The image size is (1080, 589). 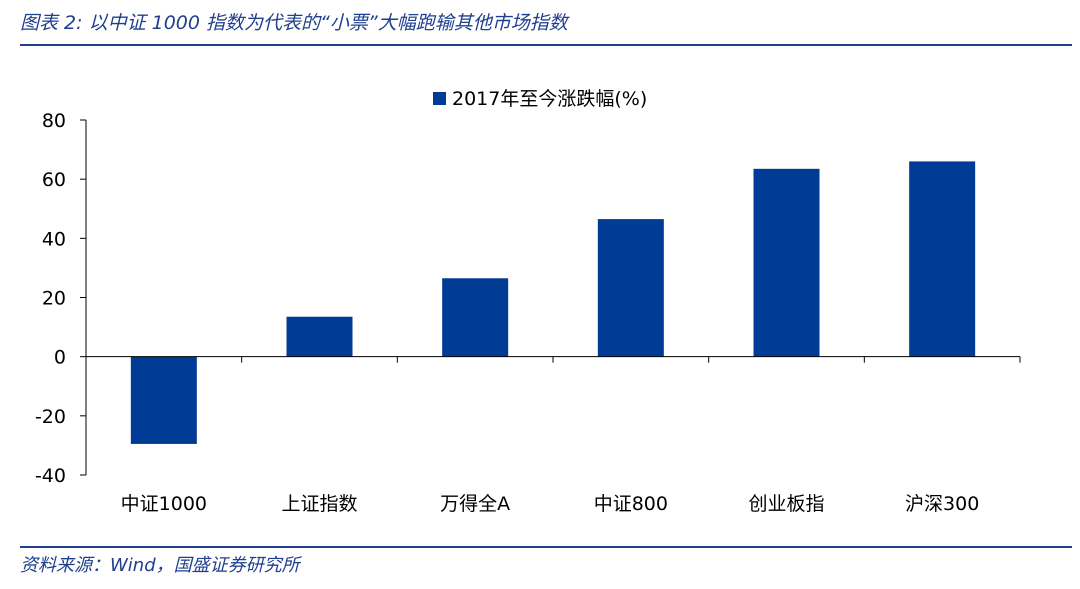 What do you see at coordinates (54, 239) in the screenshot?
I see `y-tick-label: 40` at bounding box center [54, 239].